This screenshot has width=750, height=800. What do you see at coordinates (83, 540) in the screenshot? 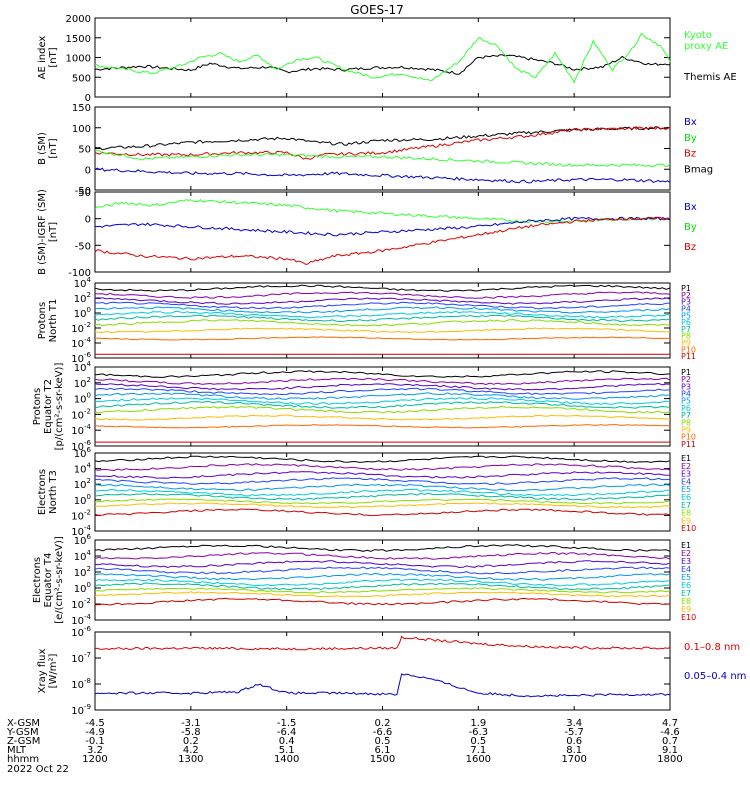
I see `y-tick-label: 10⁶` at bounding box center [83, 540].